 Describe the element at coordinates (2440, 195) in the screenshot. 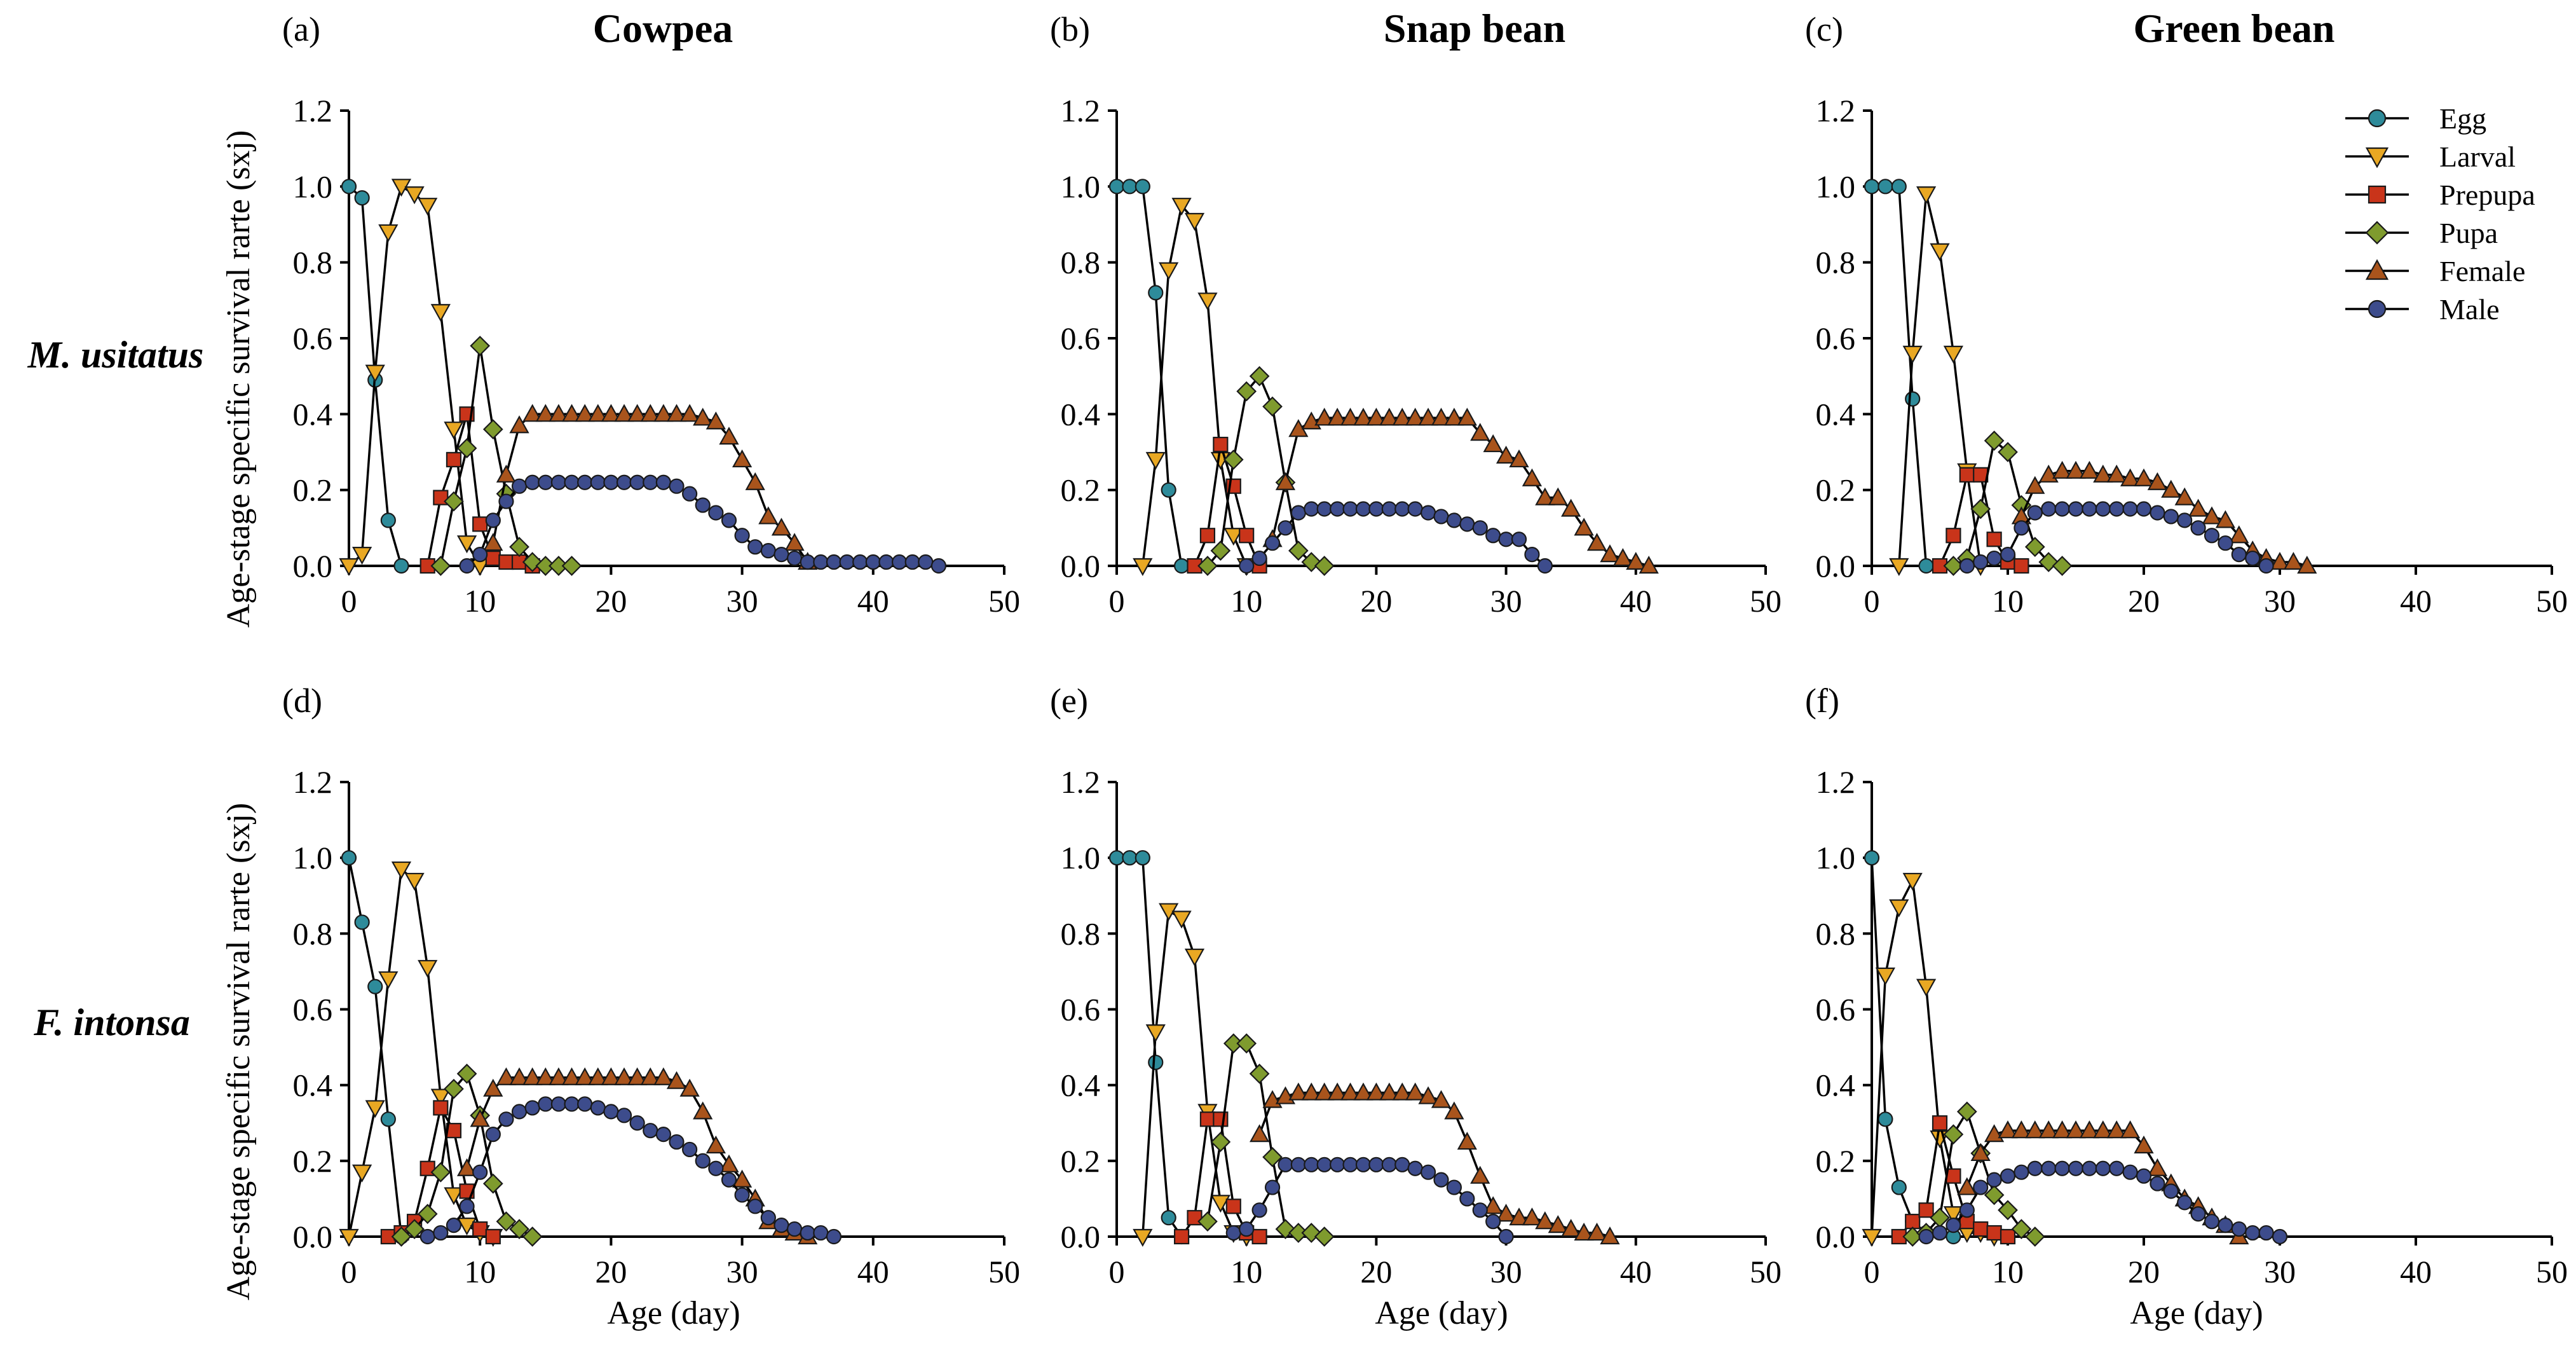

I see `legend-item-prepupa: Prepupa` at that location.